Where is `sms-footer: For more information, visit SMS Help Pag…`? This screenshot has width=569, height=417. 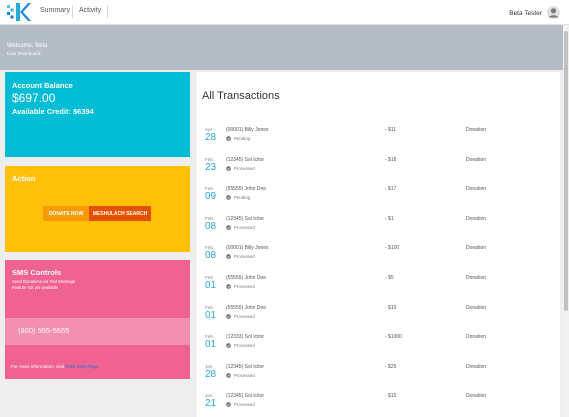 sms-footer: For more information, visit SMS Help Pag… is located at coordinates (54, 366).